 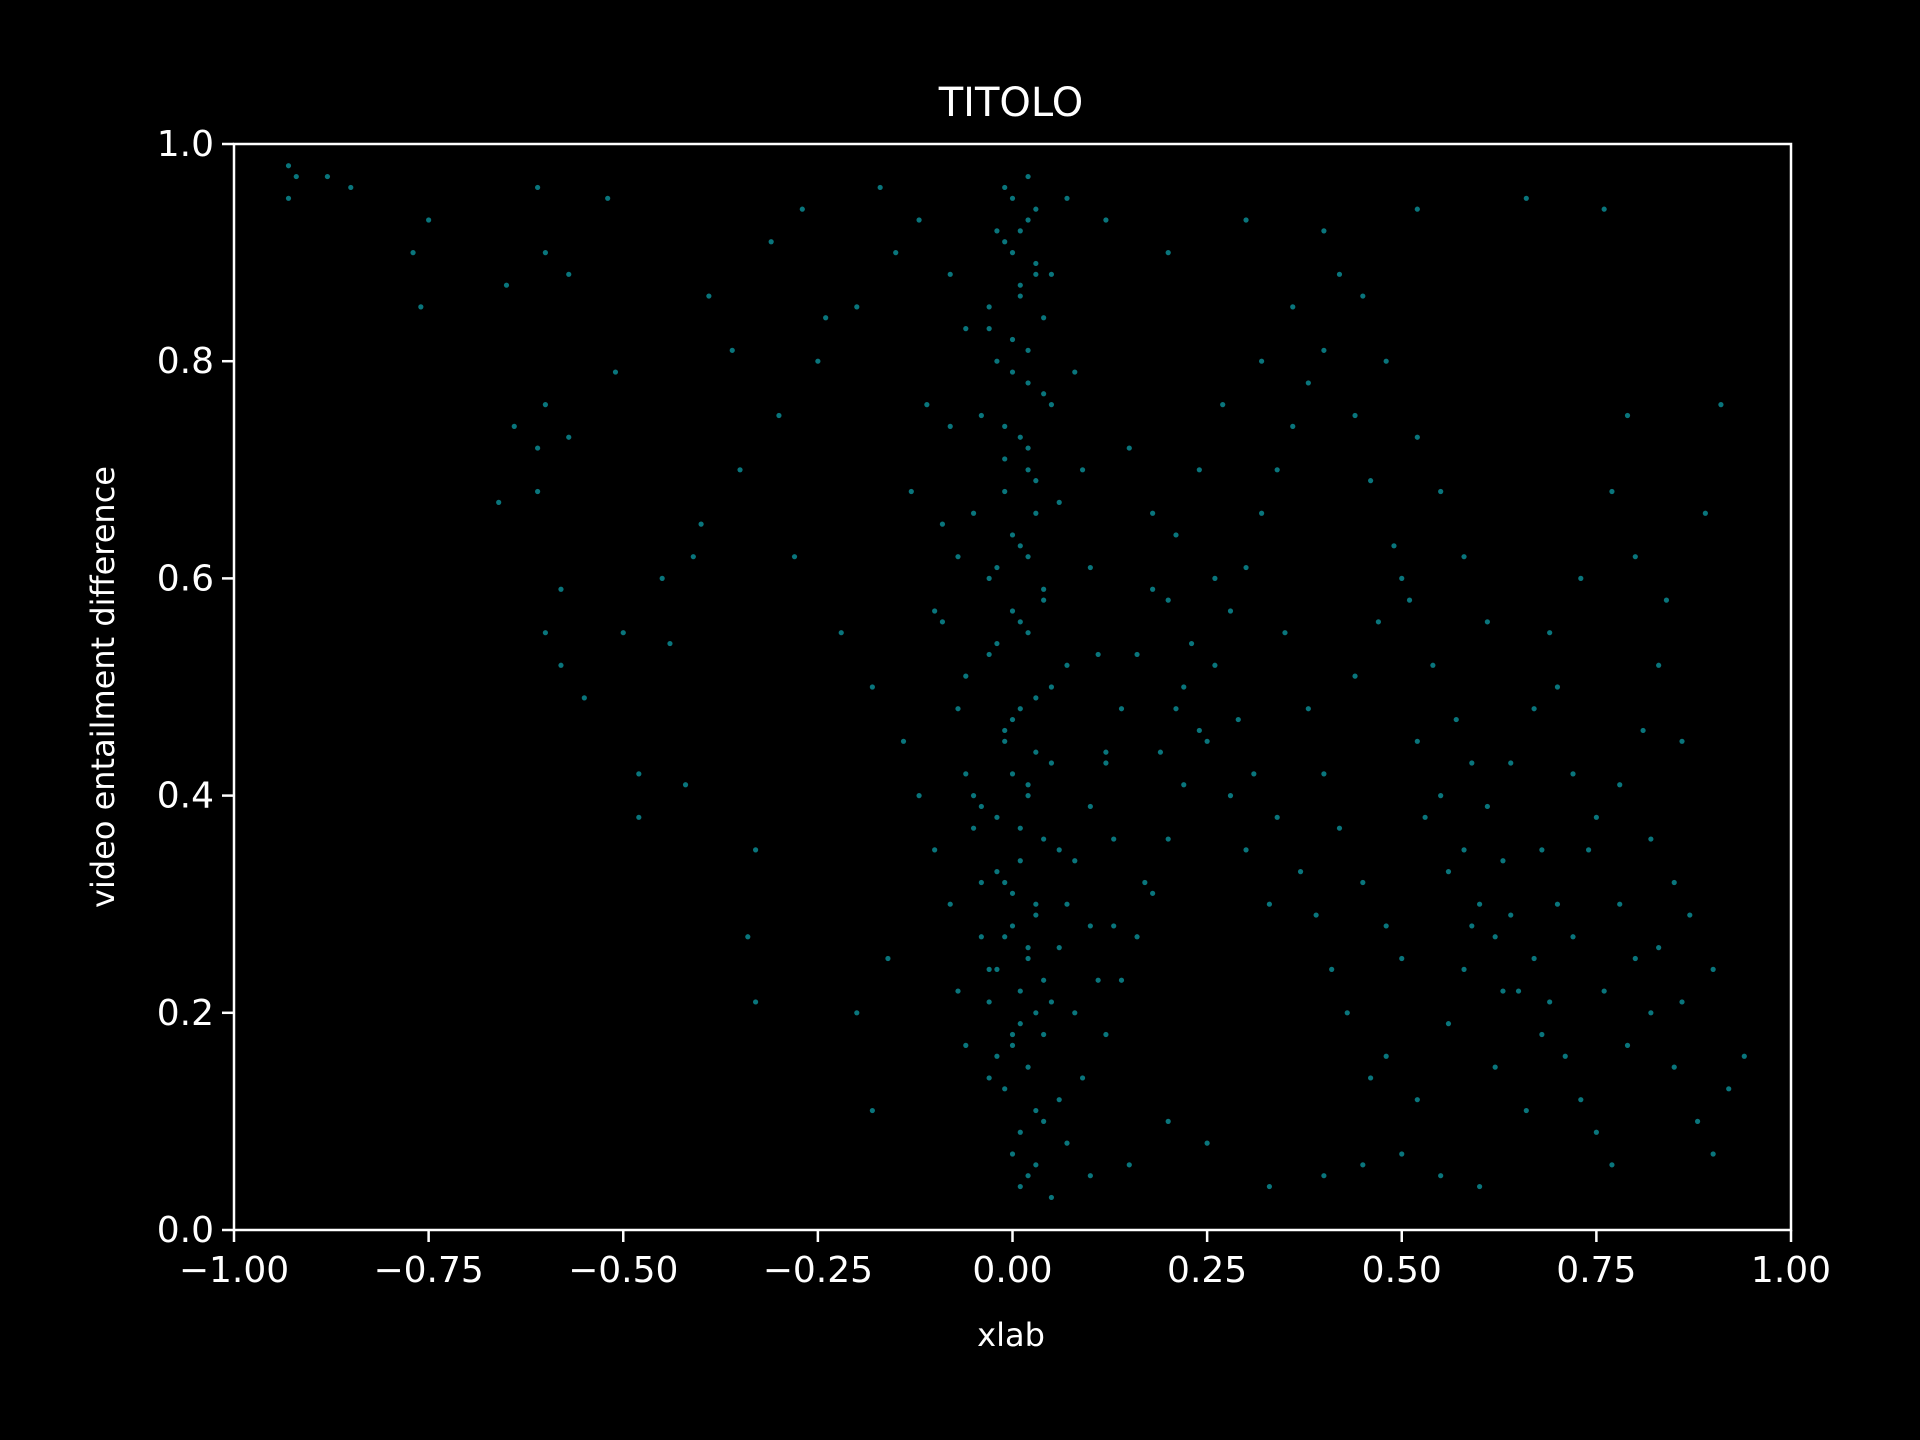 I want to click on x-axis-ticks: −1.00 −0.75 −0.50 −0.25 0.00 0.25 0.50 0.75 1.00, so click(x=1005, y=1260).